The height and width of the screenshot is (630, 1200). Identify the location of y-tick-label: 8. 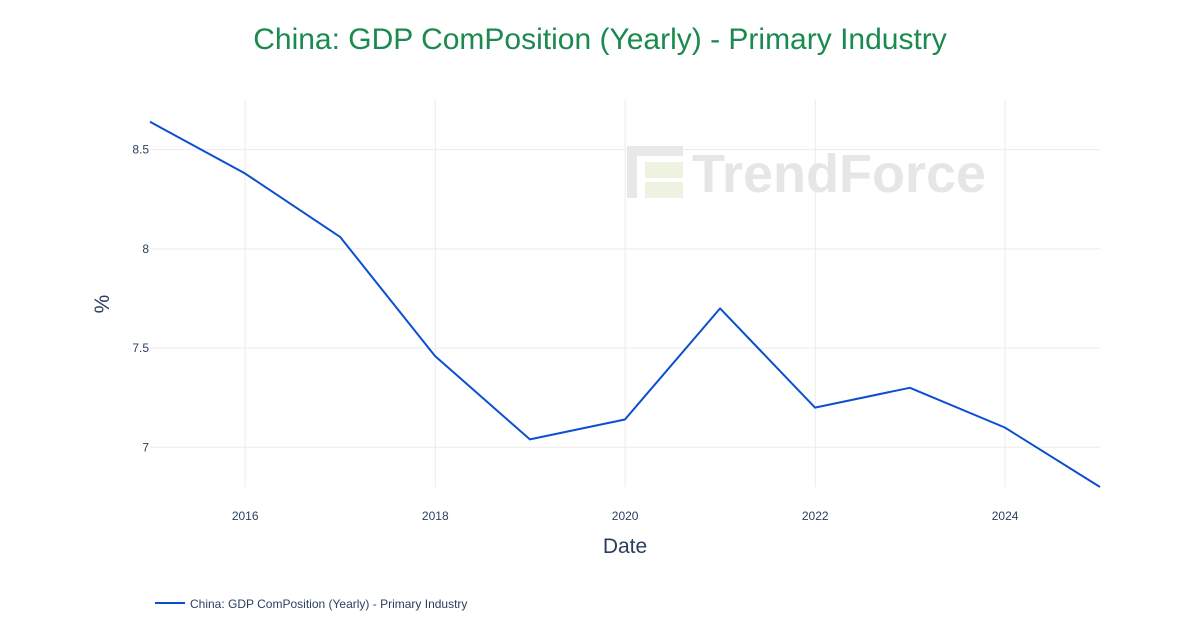
(145, 249).